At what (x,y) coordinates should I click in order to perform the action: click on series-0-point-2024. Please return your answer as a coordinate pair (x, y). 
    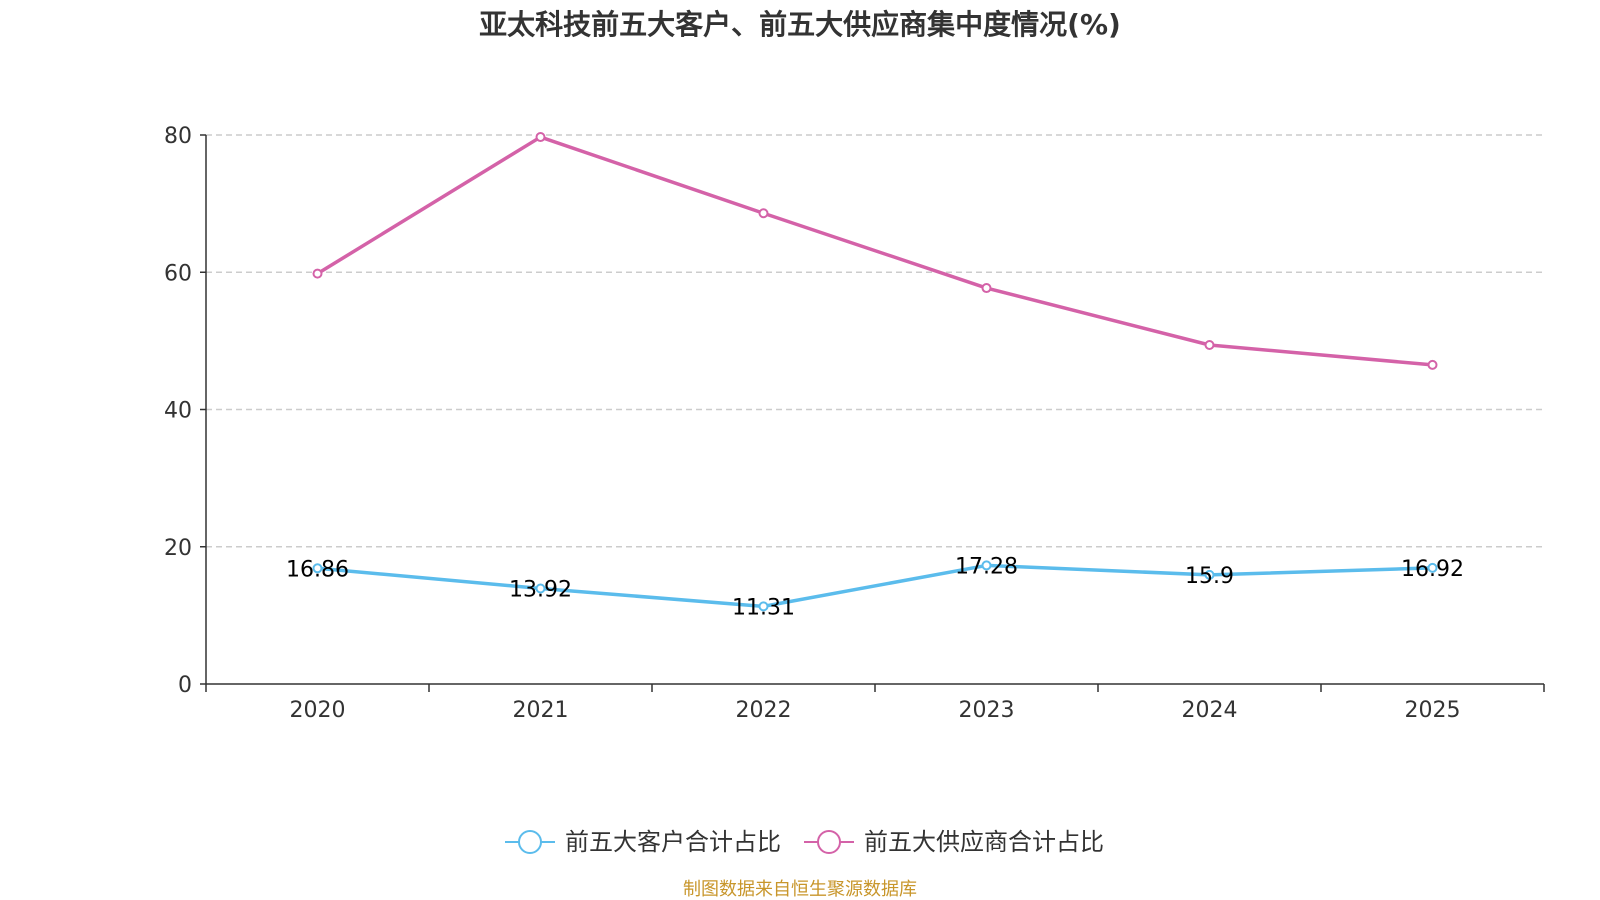
    Looking at the image, I should click on (1209, 574).